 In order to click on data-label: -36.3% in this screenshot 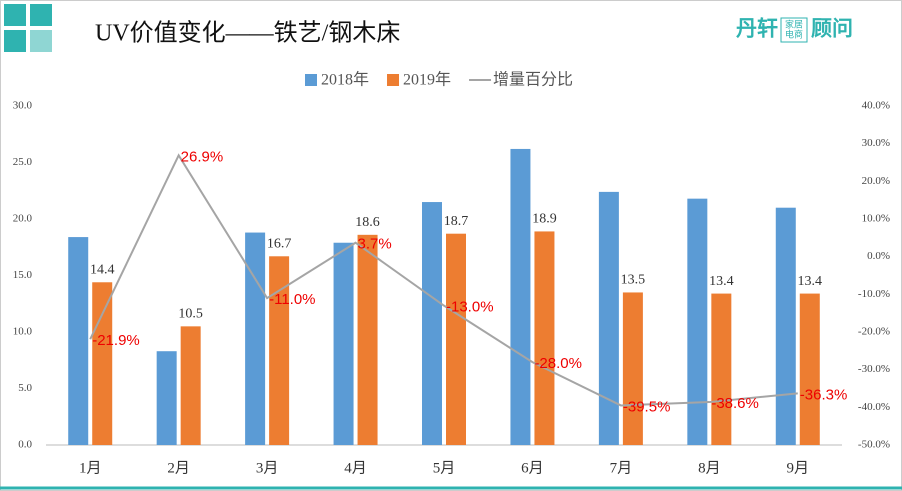, I will do `click(824, 394)`.